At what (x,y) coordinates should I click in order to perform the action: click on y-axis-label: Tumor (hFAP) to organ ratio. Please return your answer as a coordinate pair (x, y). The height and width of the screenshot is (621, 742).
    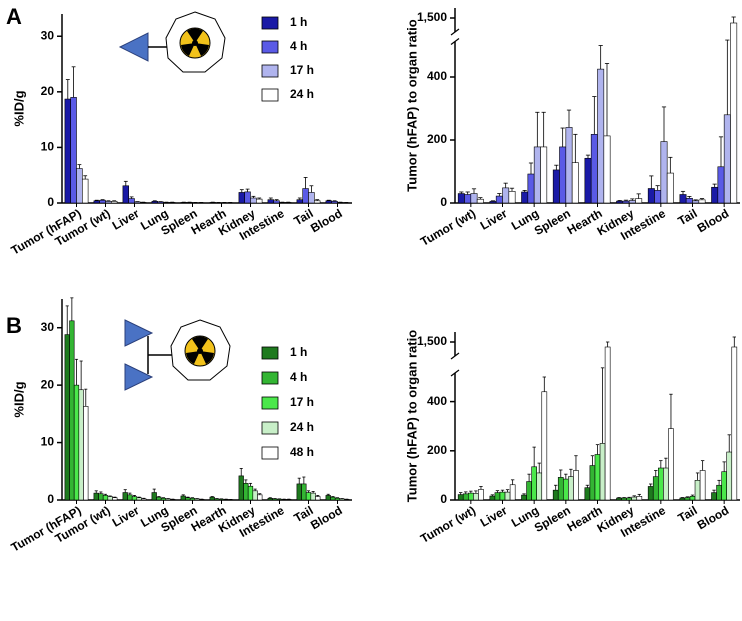
    Looking at the image, I should click on (411, 105).